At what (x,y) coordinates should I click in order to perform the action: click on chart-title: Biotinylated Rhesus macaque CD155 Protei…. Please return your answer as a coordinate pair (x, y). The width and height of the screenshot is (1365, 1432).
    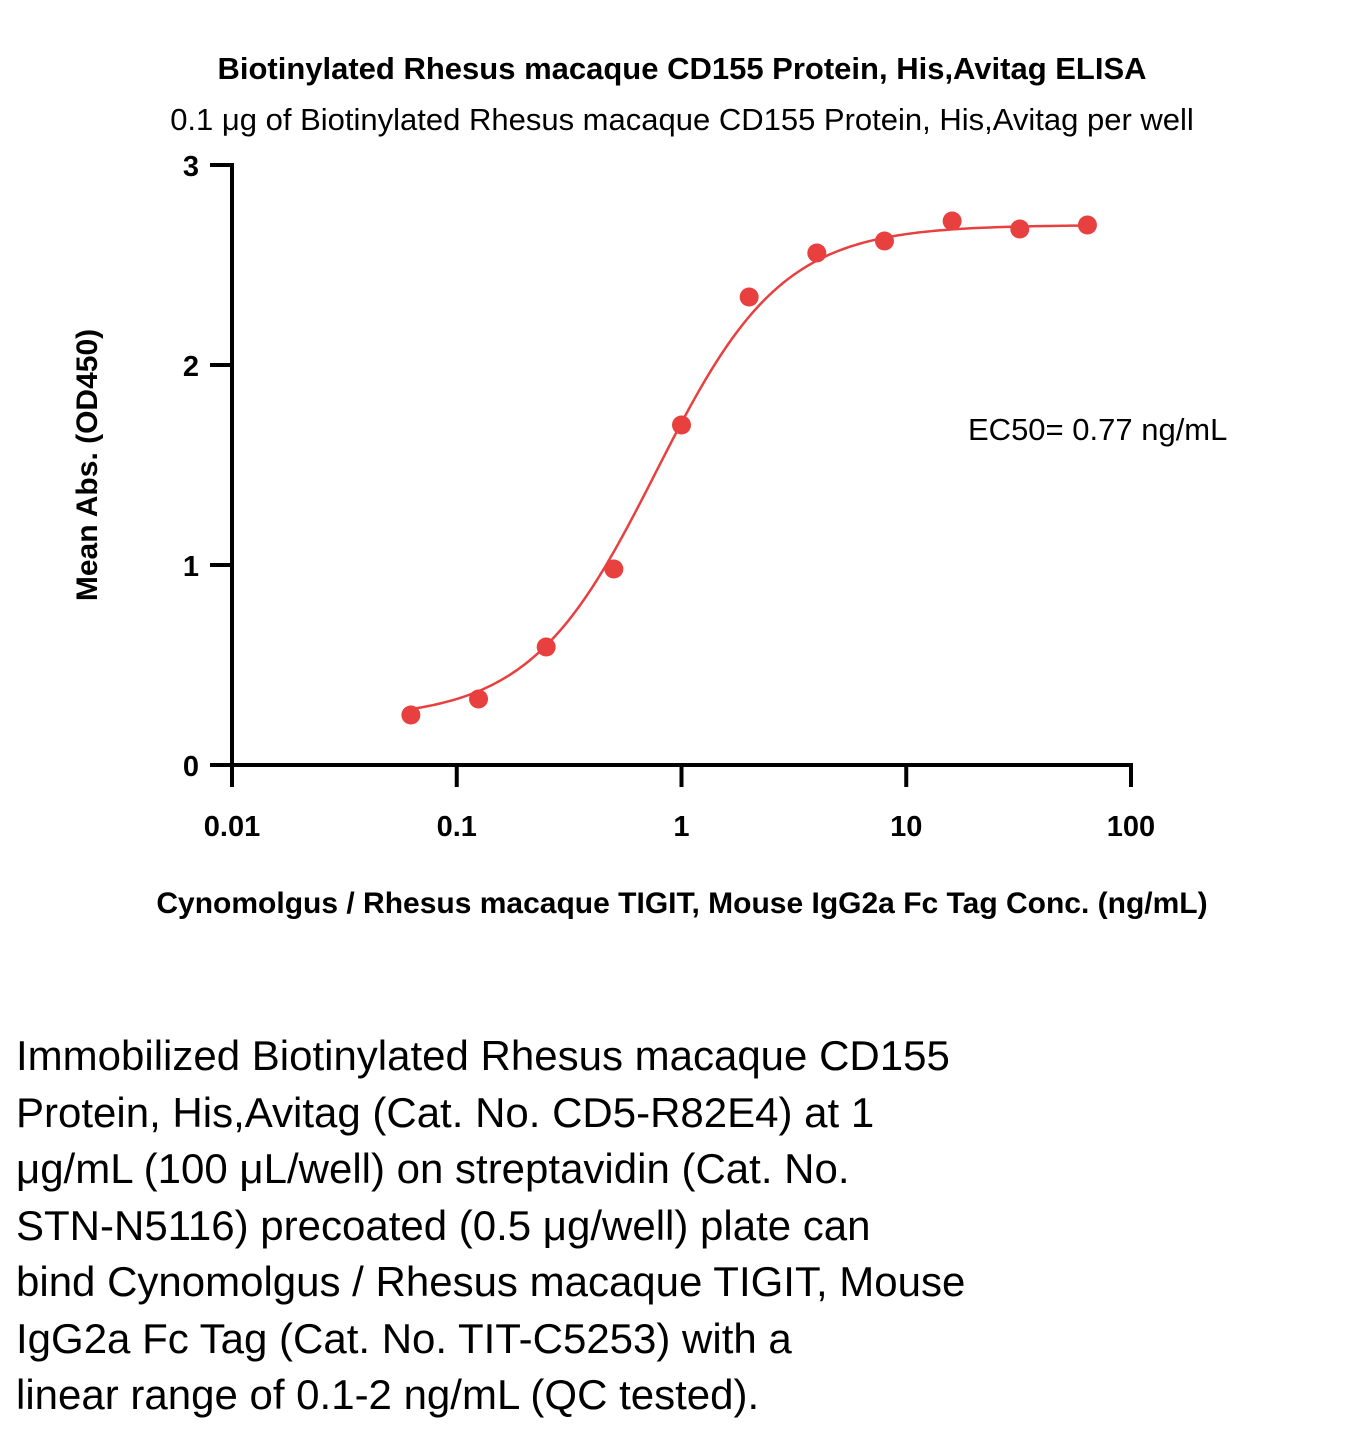
    Looking at the image, I should click on (681, 68).